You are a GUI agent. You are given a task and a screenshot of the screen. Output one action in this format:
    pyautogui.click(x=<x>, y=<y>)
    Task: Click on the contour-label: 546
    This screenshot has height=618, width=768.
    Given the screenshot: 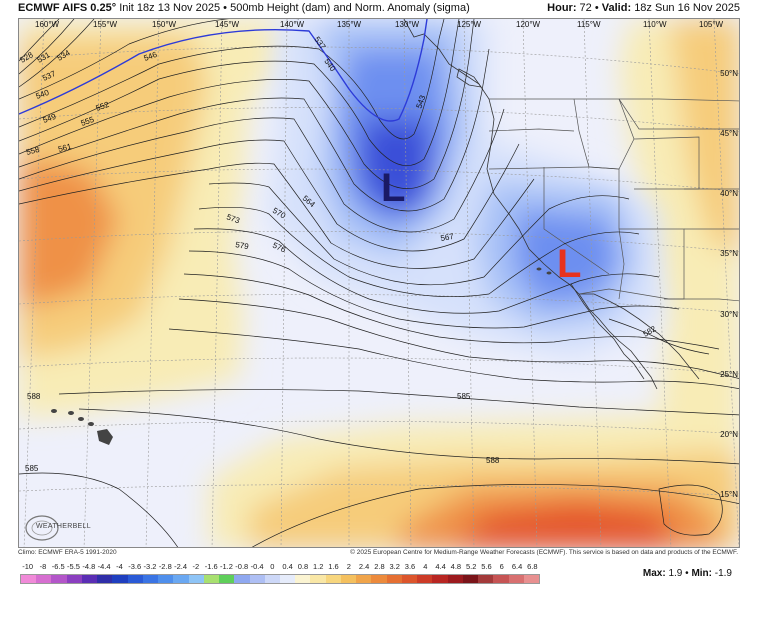 What is the action you would take?
    pyautogui.click(x=151, y=56)
    